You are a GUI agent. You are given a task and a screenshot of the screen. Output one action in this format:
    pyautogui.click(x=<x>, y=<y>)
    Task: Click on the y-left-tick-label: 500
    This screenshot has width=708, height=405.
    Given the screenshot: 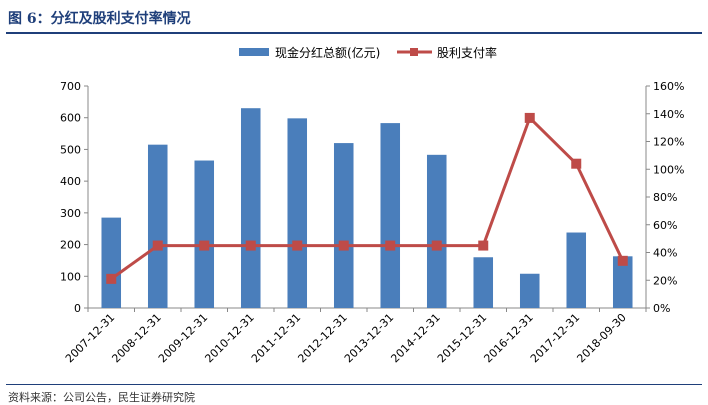 What is the action you would take?
    pyautogui.click(x=70, y=149)
    